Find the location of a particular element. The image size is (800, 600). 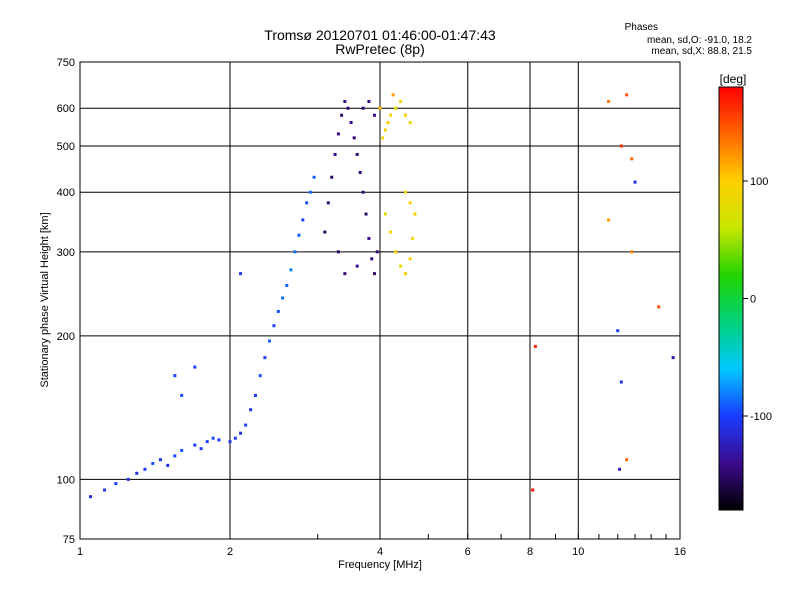

colorbar-ticks: 100 0 -100 is located at coordinates (757, 299).